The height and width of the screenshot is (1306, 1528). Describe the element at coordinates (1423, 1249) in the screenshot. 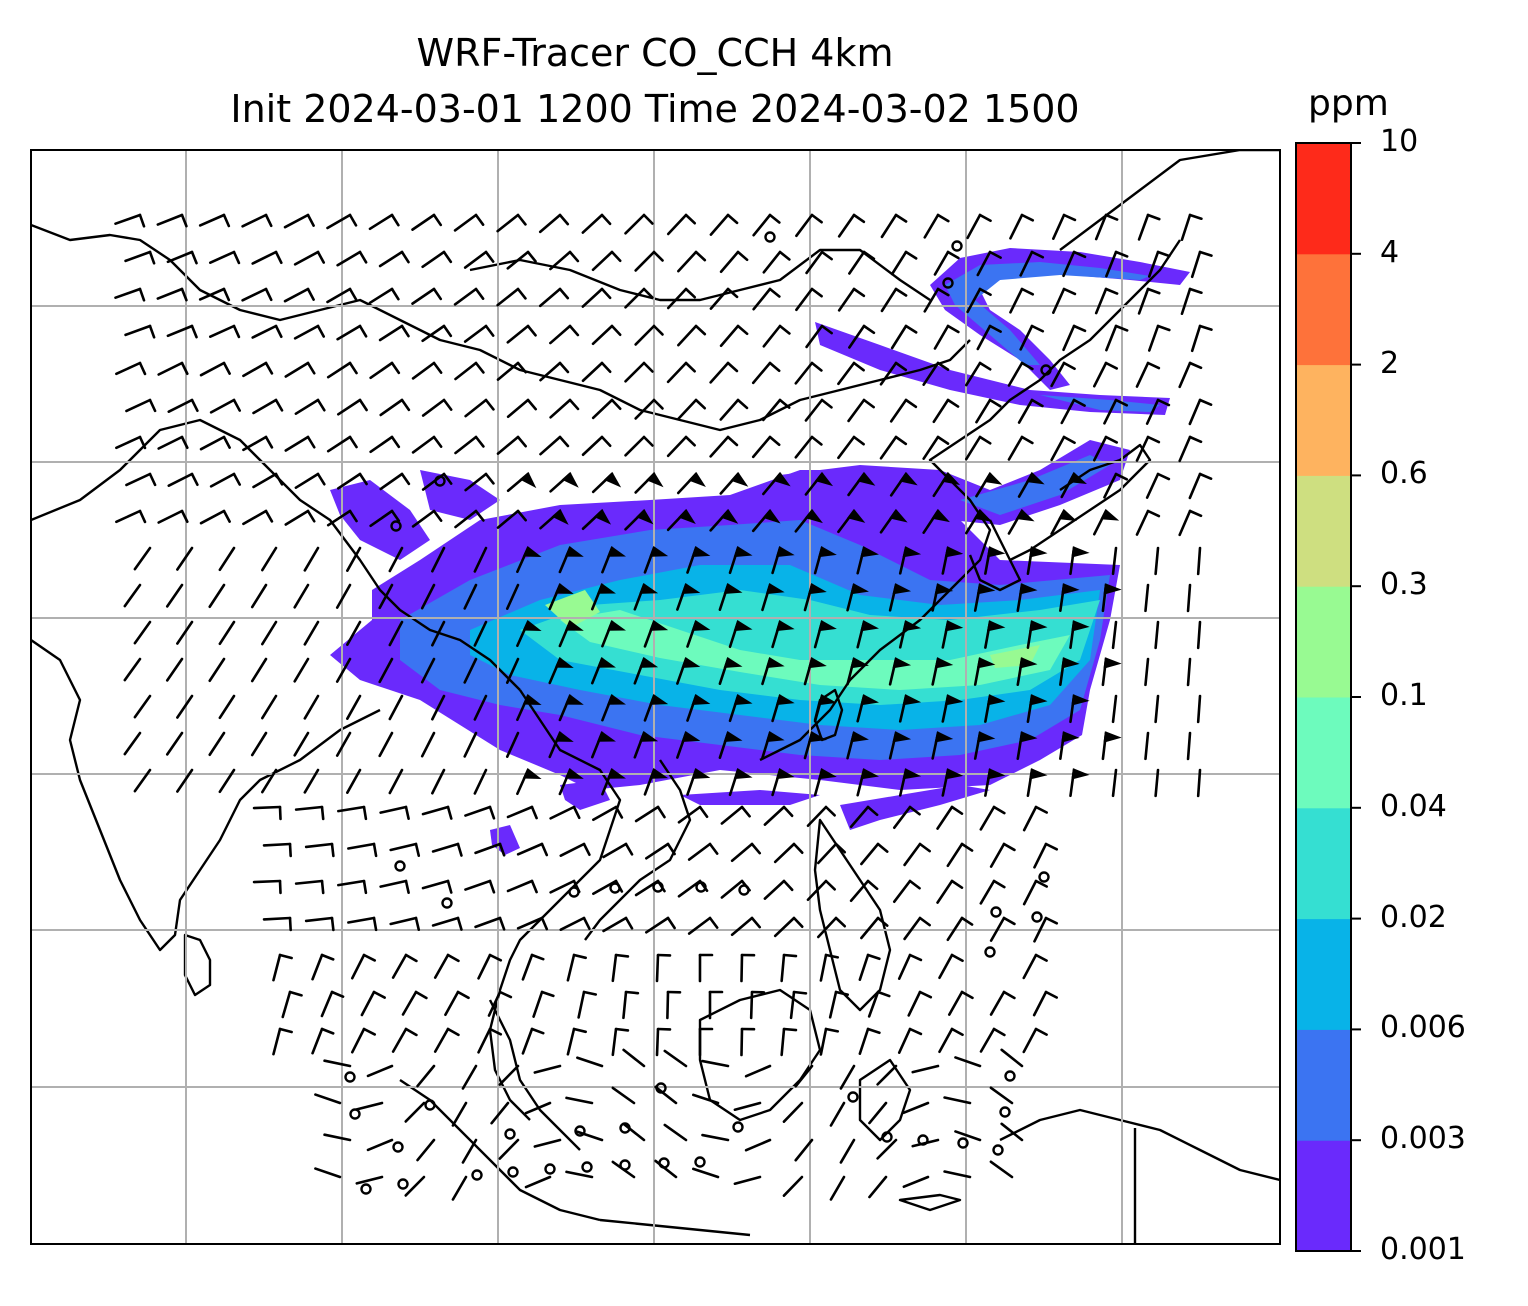

I see `colorbar-tick-label: 0.001` at that location.